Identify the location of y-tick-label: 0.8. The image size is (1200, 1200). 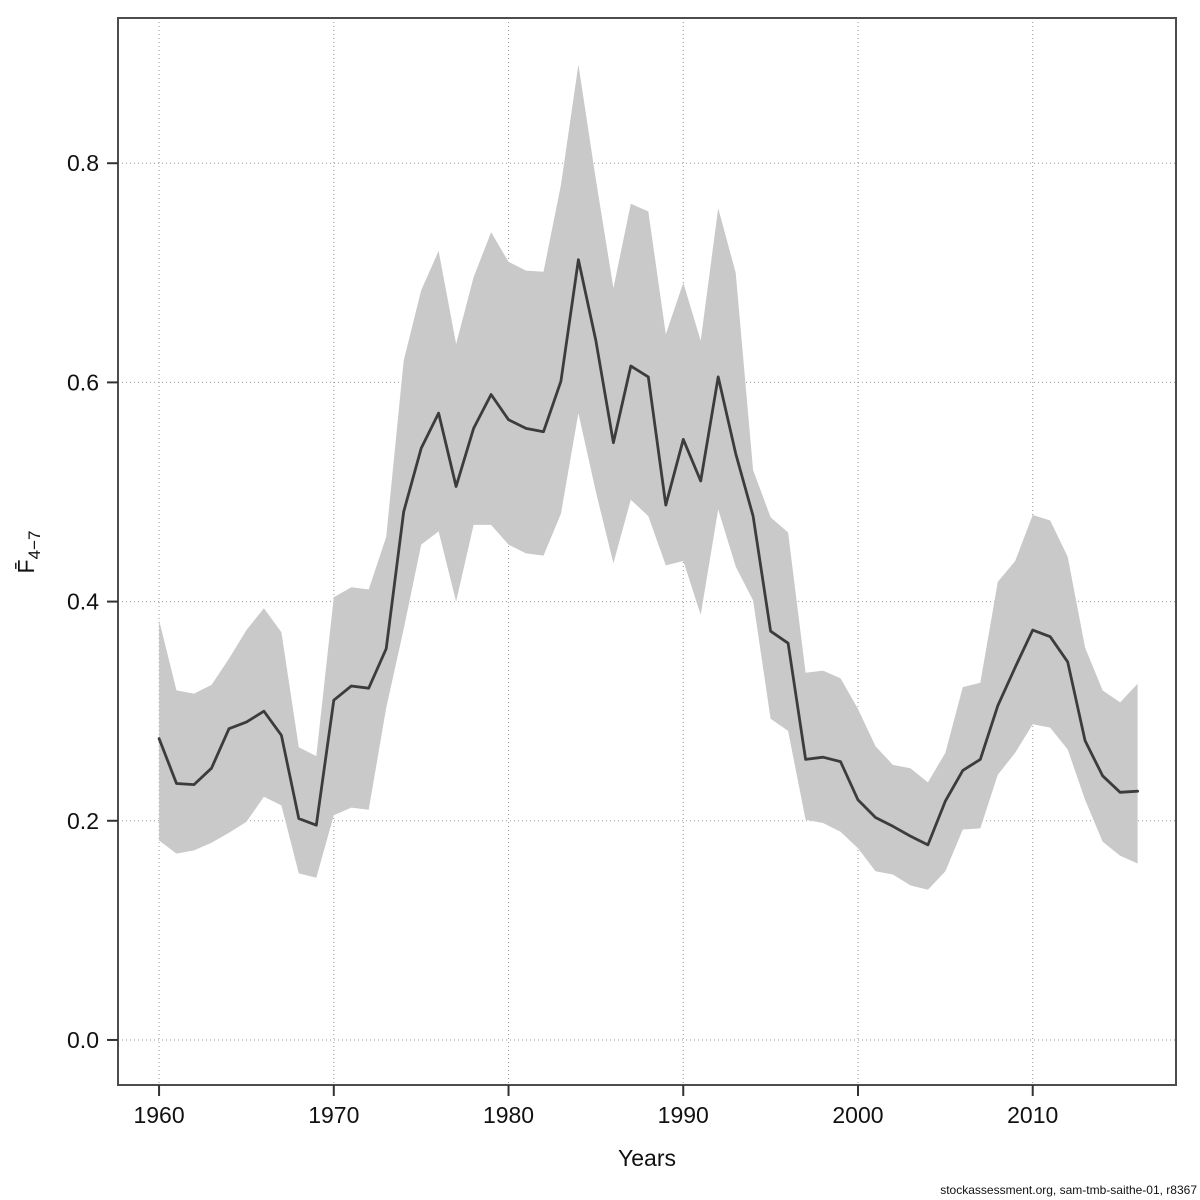
(83, 163).